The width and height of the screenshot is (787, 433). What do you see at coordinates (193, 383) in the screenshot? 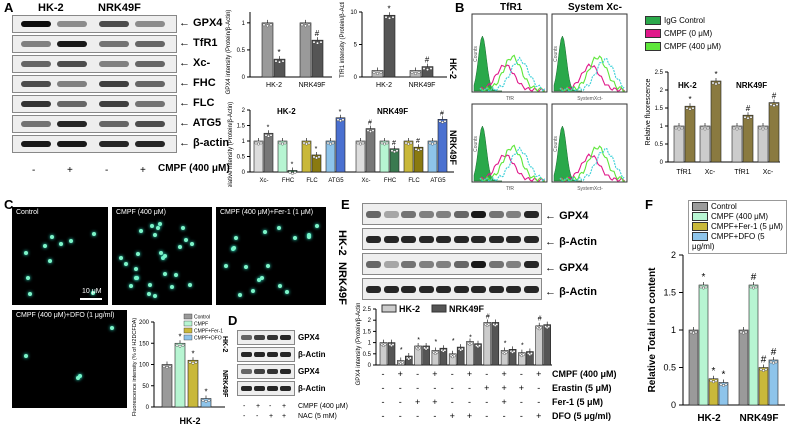
I see `chart-c-bar` at bounding box center [193, 383].